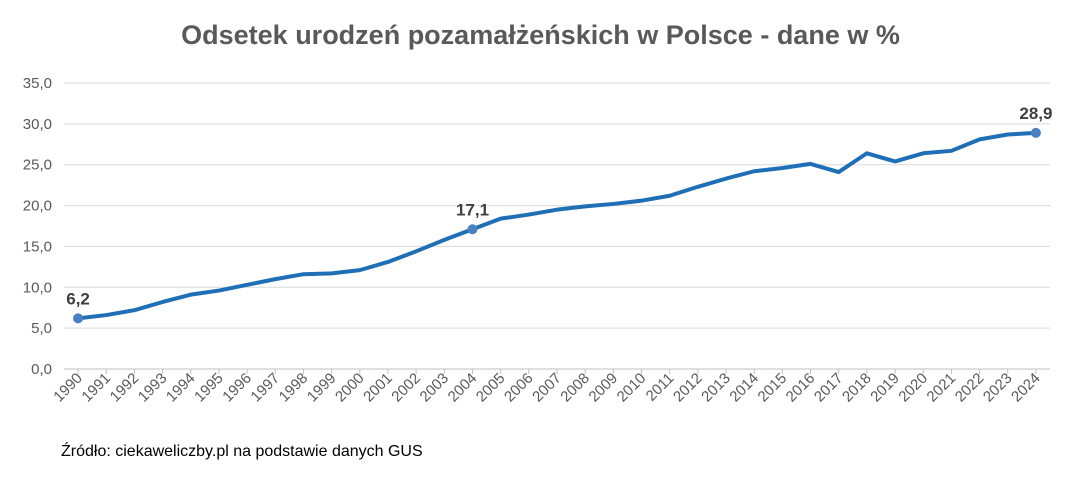 Image resolution: width=1081 pixels, height=480 pixels. I want to click on x-tick-label: 2016, so click(801, 388).